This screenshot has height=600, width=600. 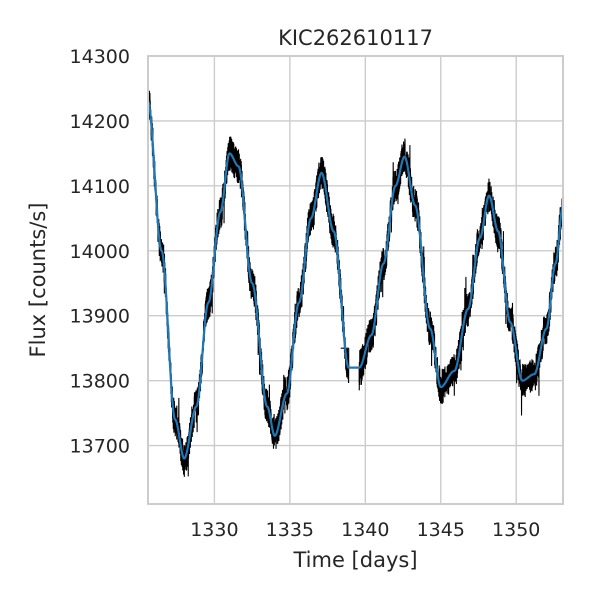 What do you see at coordinates (100, 317) in the screenshot?
I see `y-tick-label: 13900` at bounding box center [100, 317].